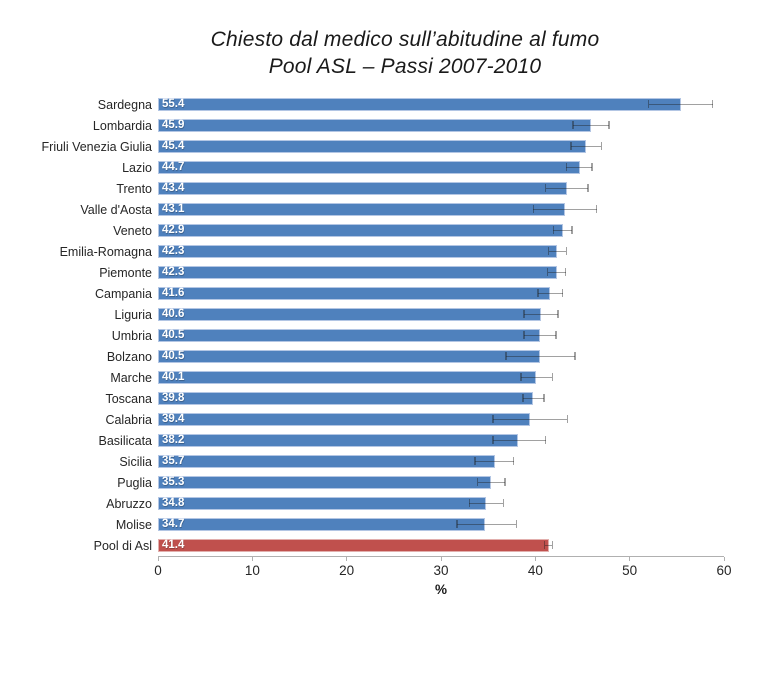 This screenshot has width=770, height=683. I want to click on category-label: Molise, so click(133, 524).